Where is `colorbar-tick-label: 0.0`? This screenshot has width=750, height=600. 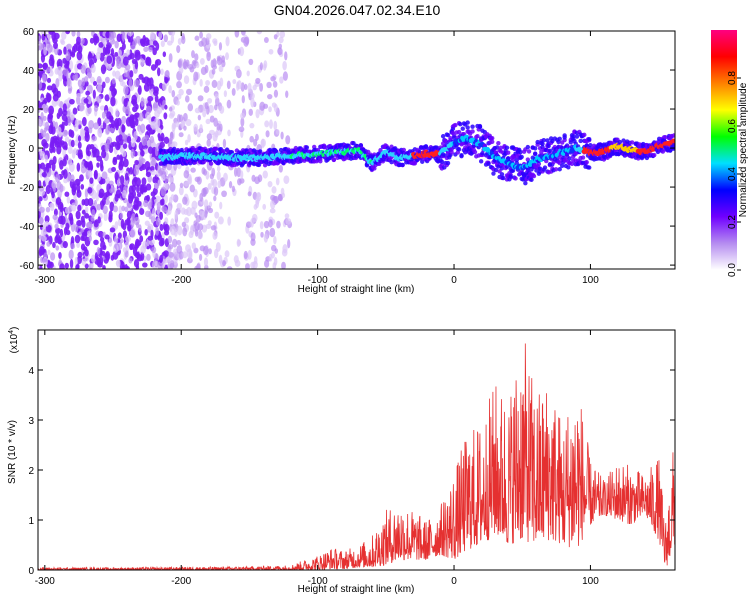 colorbar-tick-label: 0.0 is located at coordinates (732, 270).